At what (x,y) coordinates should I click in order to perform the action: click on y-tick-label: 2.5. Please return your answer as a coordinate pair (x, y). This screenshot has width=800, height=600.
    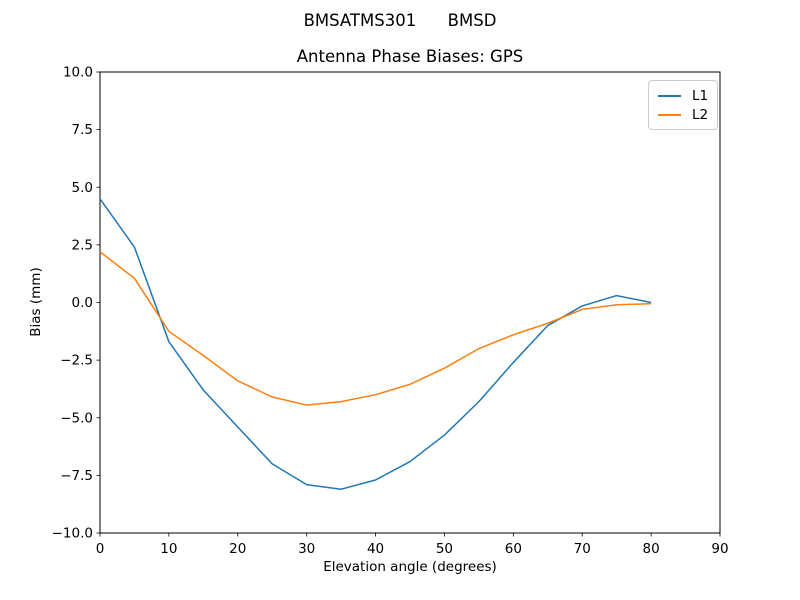
    Looking at the image, I should click on (82, 245).